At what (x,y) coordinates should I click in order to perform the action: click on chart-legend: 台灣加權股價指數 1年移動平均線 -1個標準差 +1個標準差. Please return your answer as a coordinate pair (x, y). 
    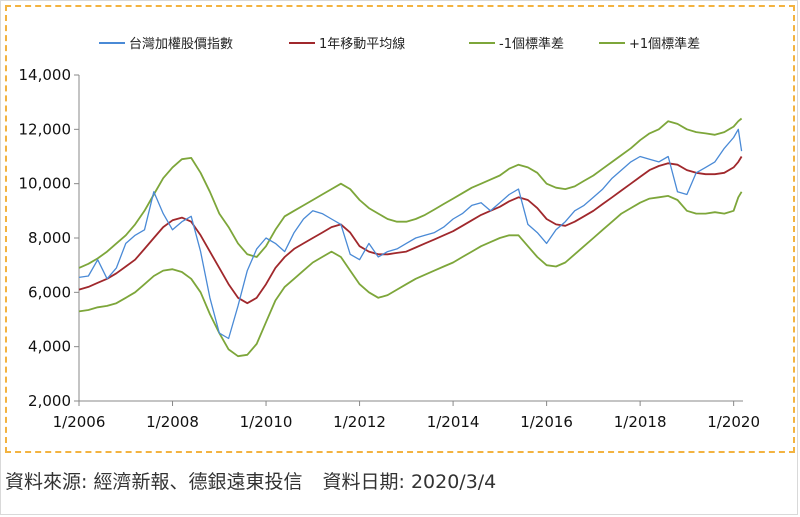
    Looking at the image, I should click on (399, 44).